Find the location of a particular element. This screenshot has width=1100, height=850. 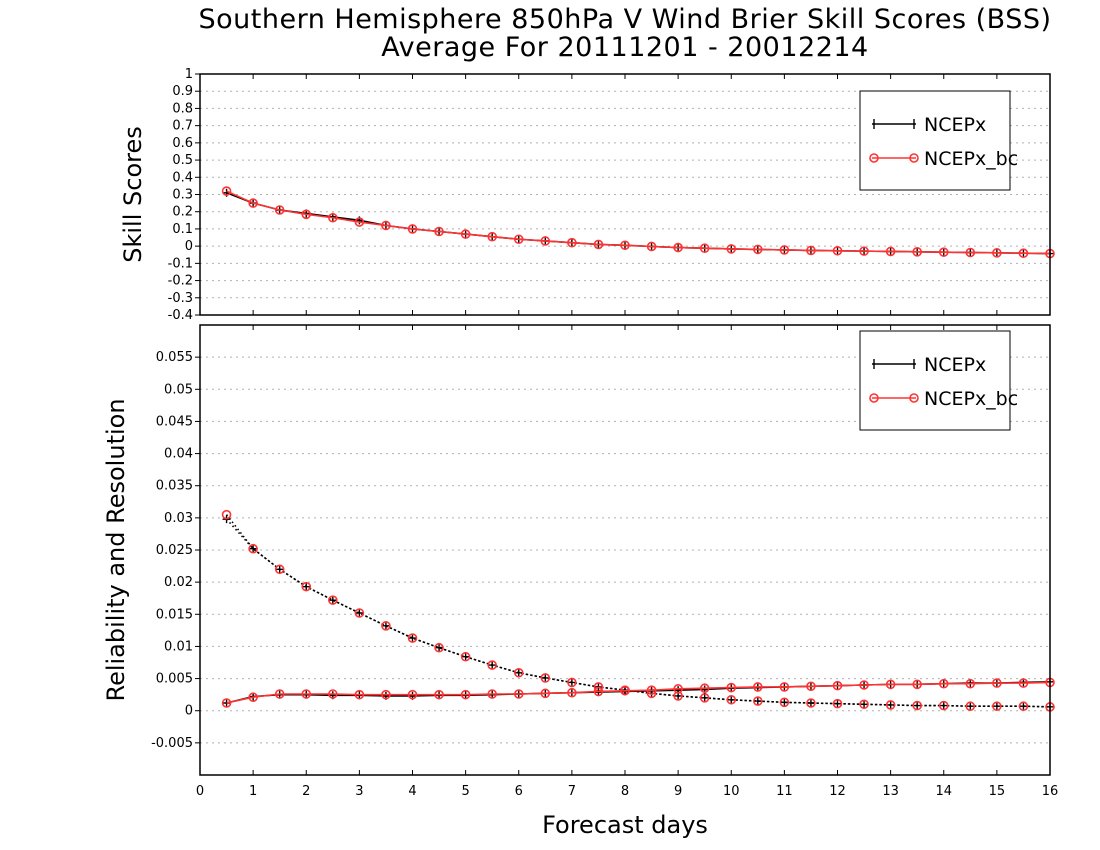

legend-marker-ncepx-bc is located at coordinates (874, 158).